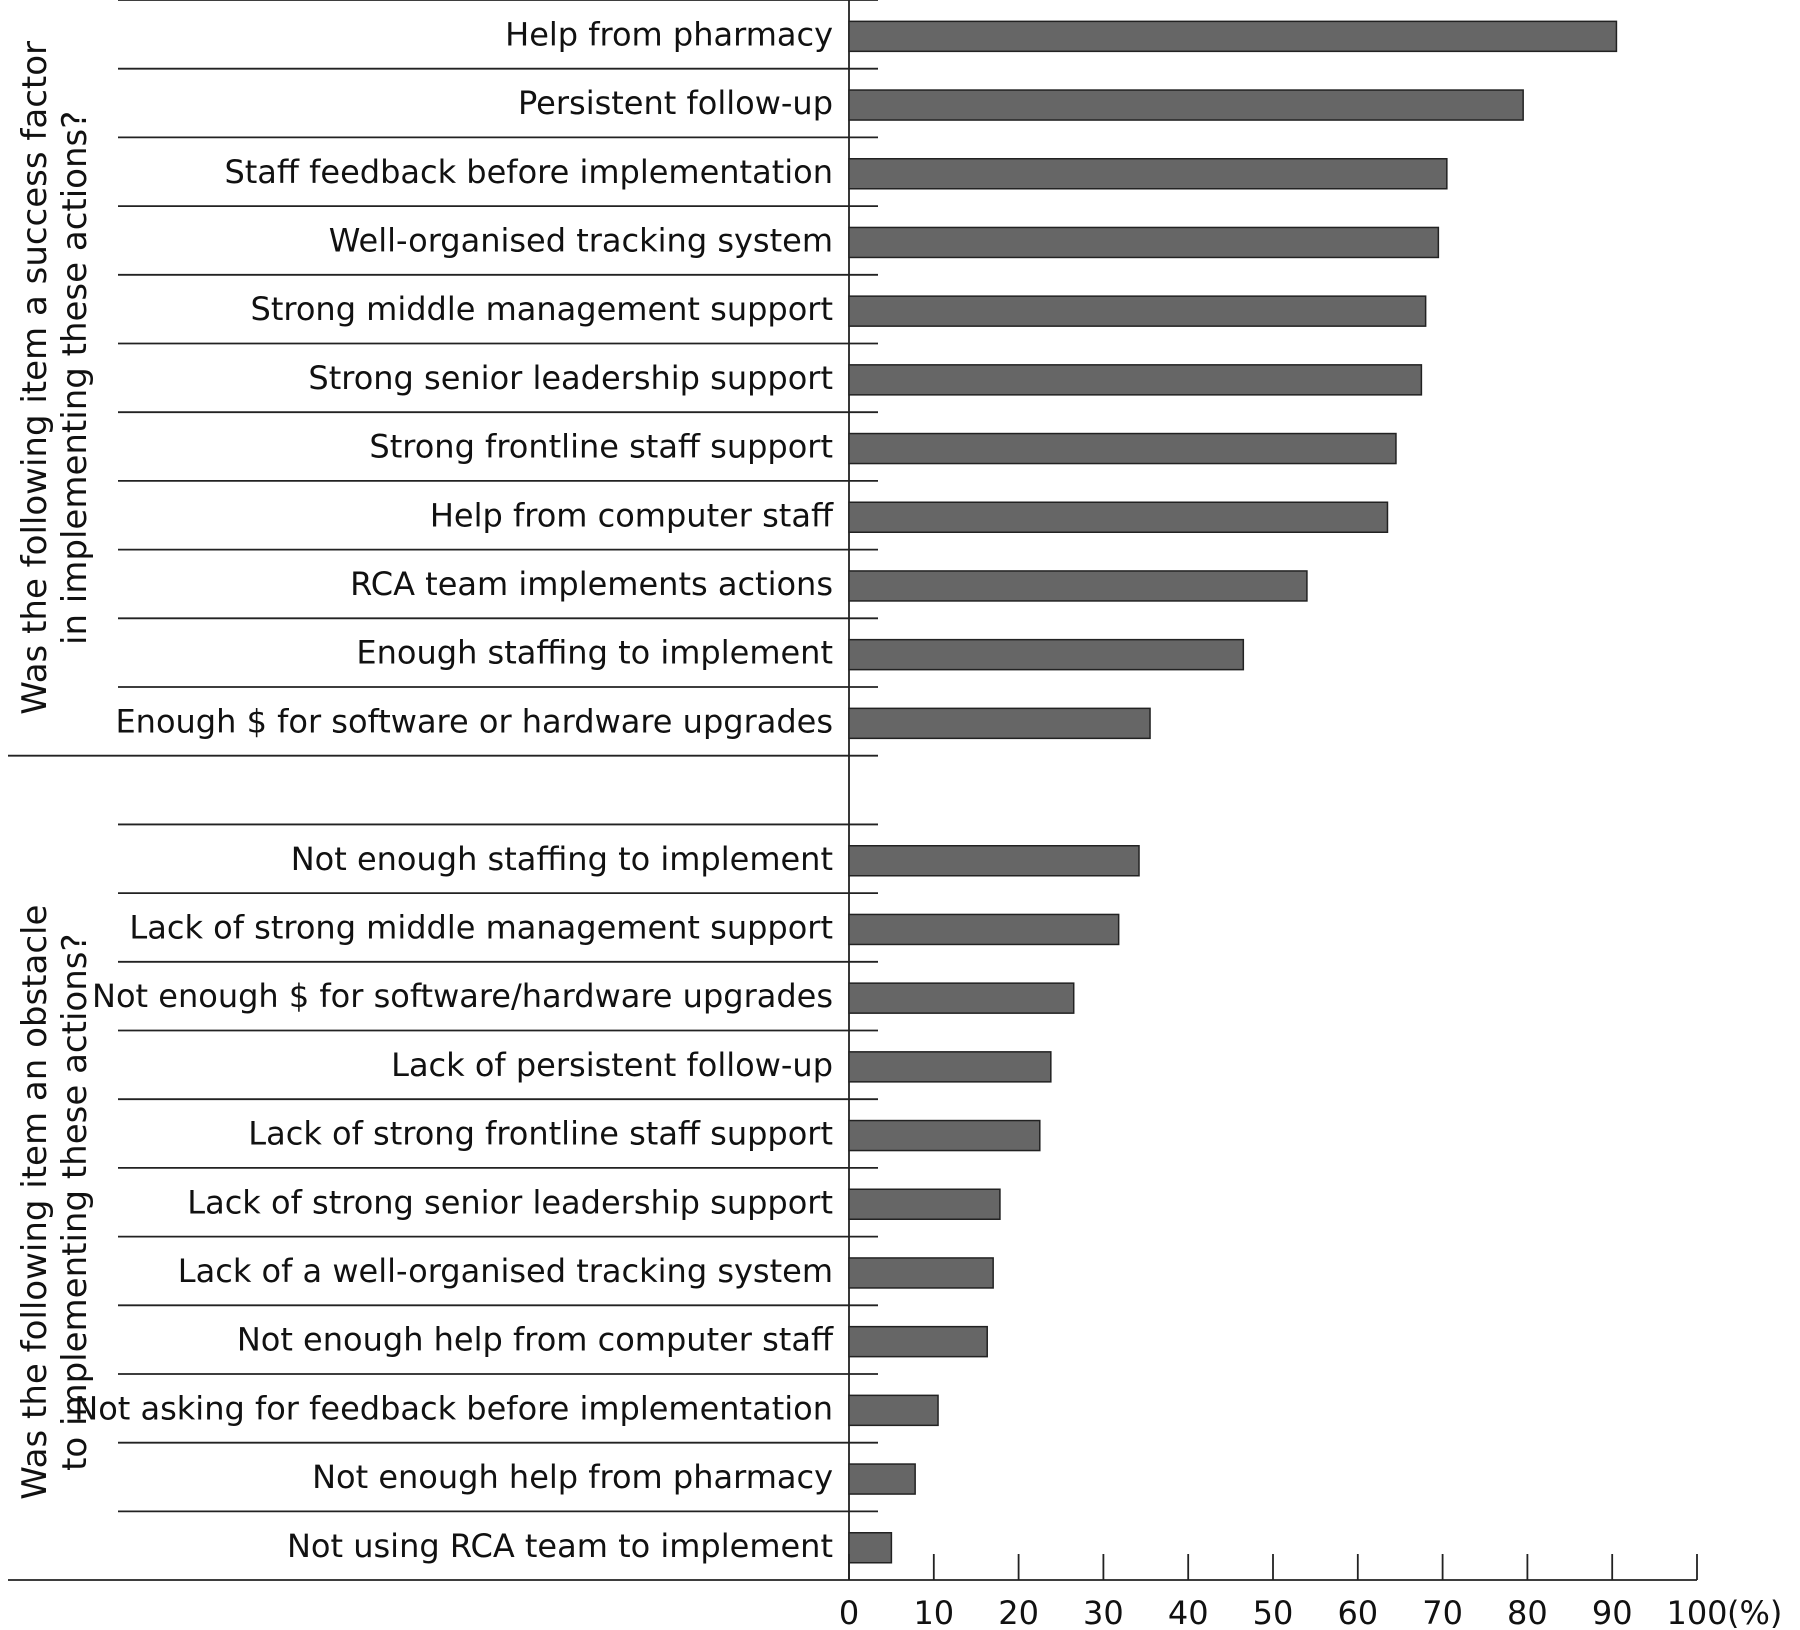 The width and height of the screenshot is (1800, 1630). I want to click on category-label: Not enough staffing to implement, so click(562, 859).